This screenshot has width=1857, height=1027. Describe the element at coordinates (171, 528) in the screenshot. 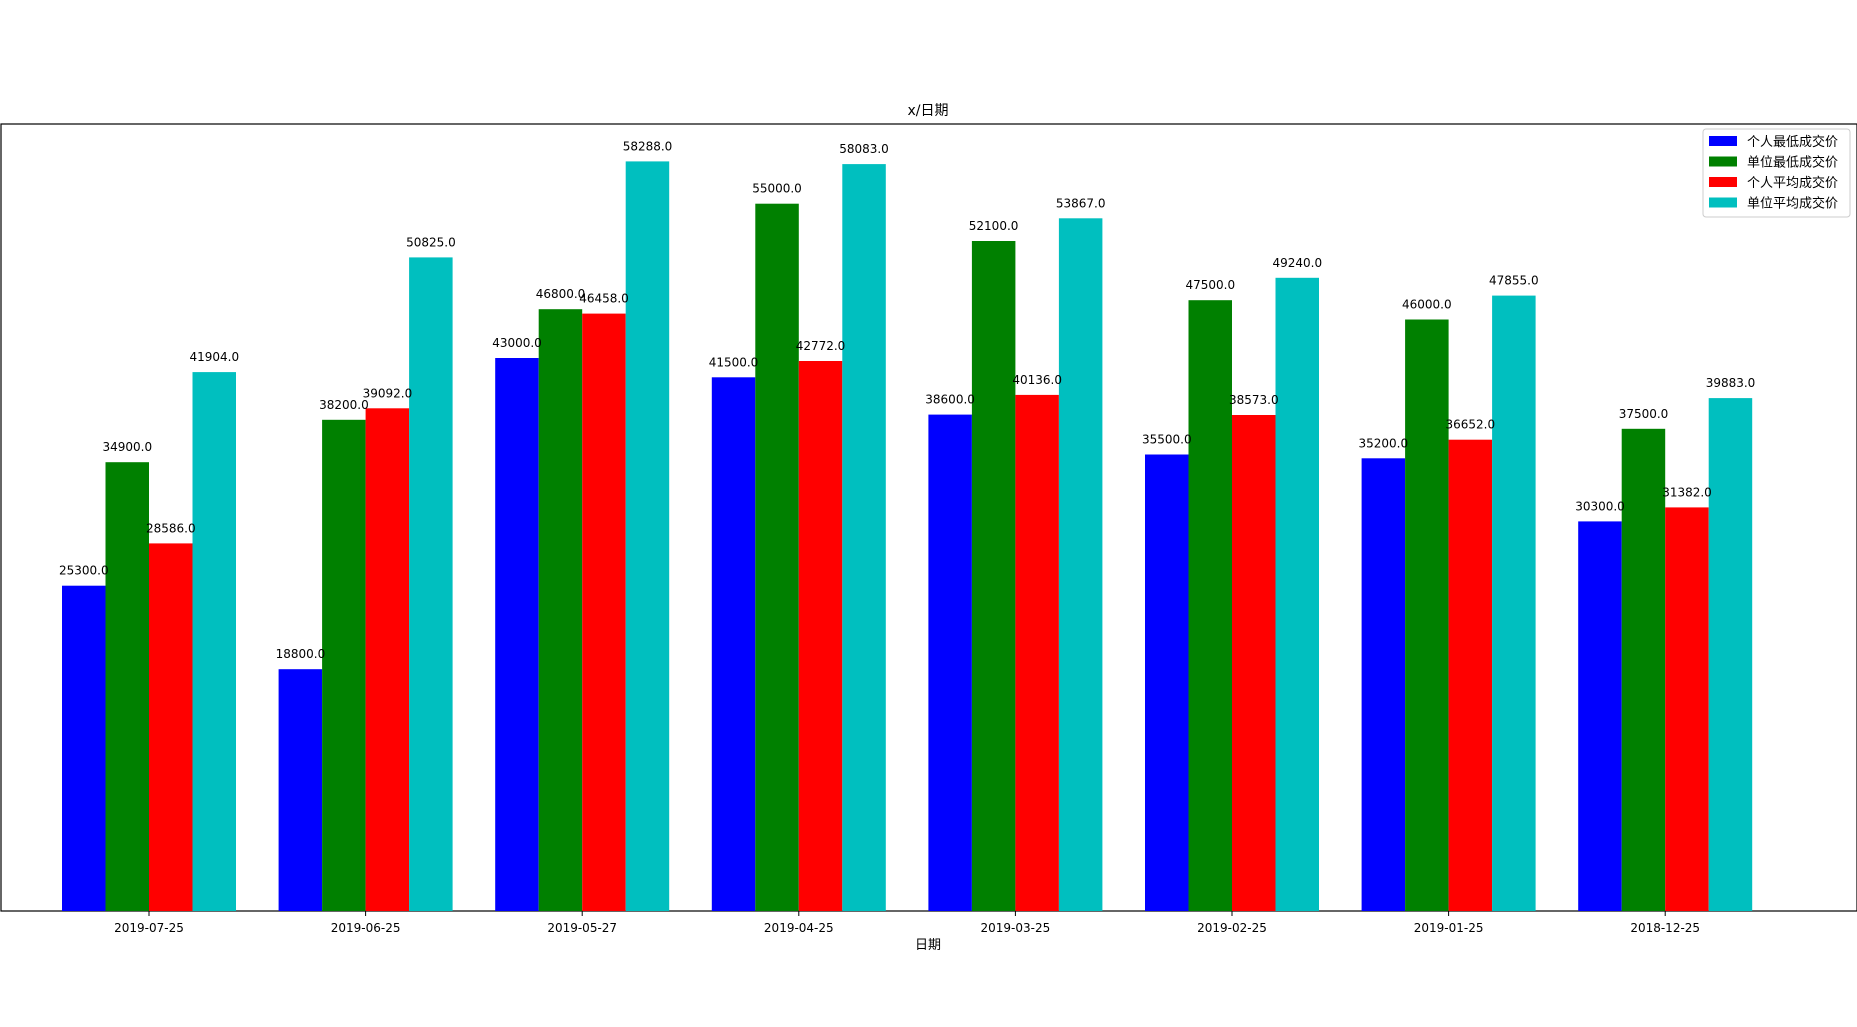

I see `data-label: 28586.0` at that location.